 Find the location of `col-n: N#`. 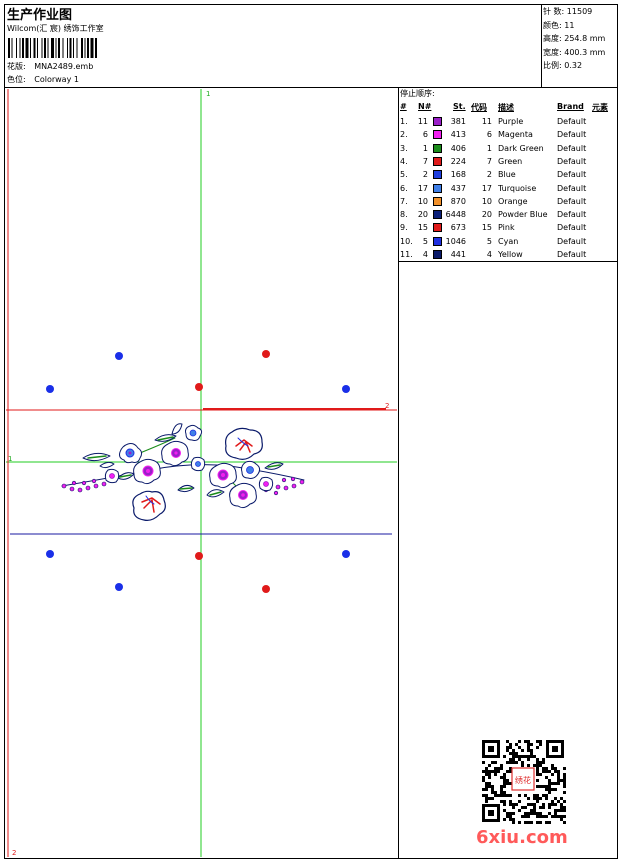

col-n: N# is located at coordinates (425, 106).